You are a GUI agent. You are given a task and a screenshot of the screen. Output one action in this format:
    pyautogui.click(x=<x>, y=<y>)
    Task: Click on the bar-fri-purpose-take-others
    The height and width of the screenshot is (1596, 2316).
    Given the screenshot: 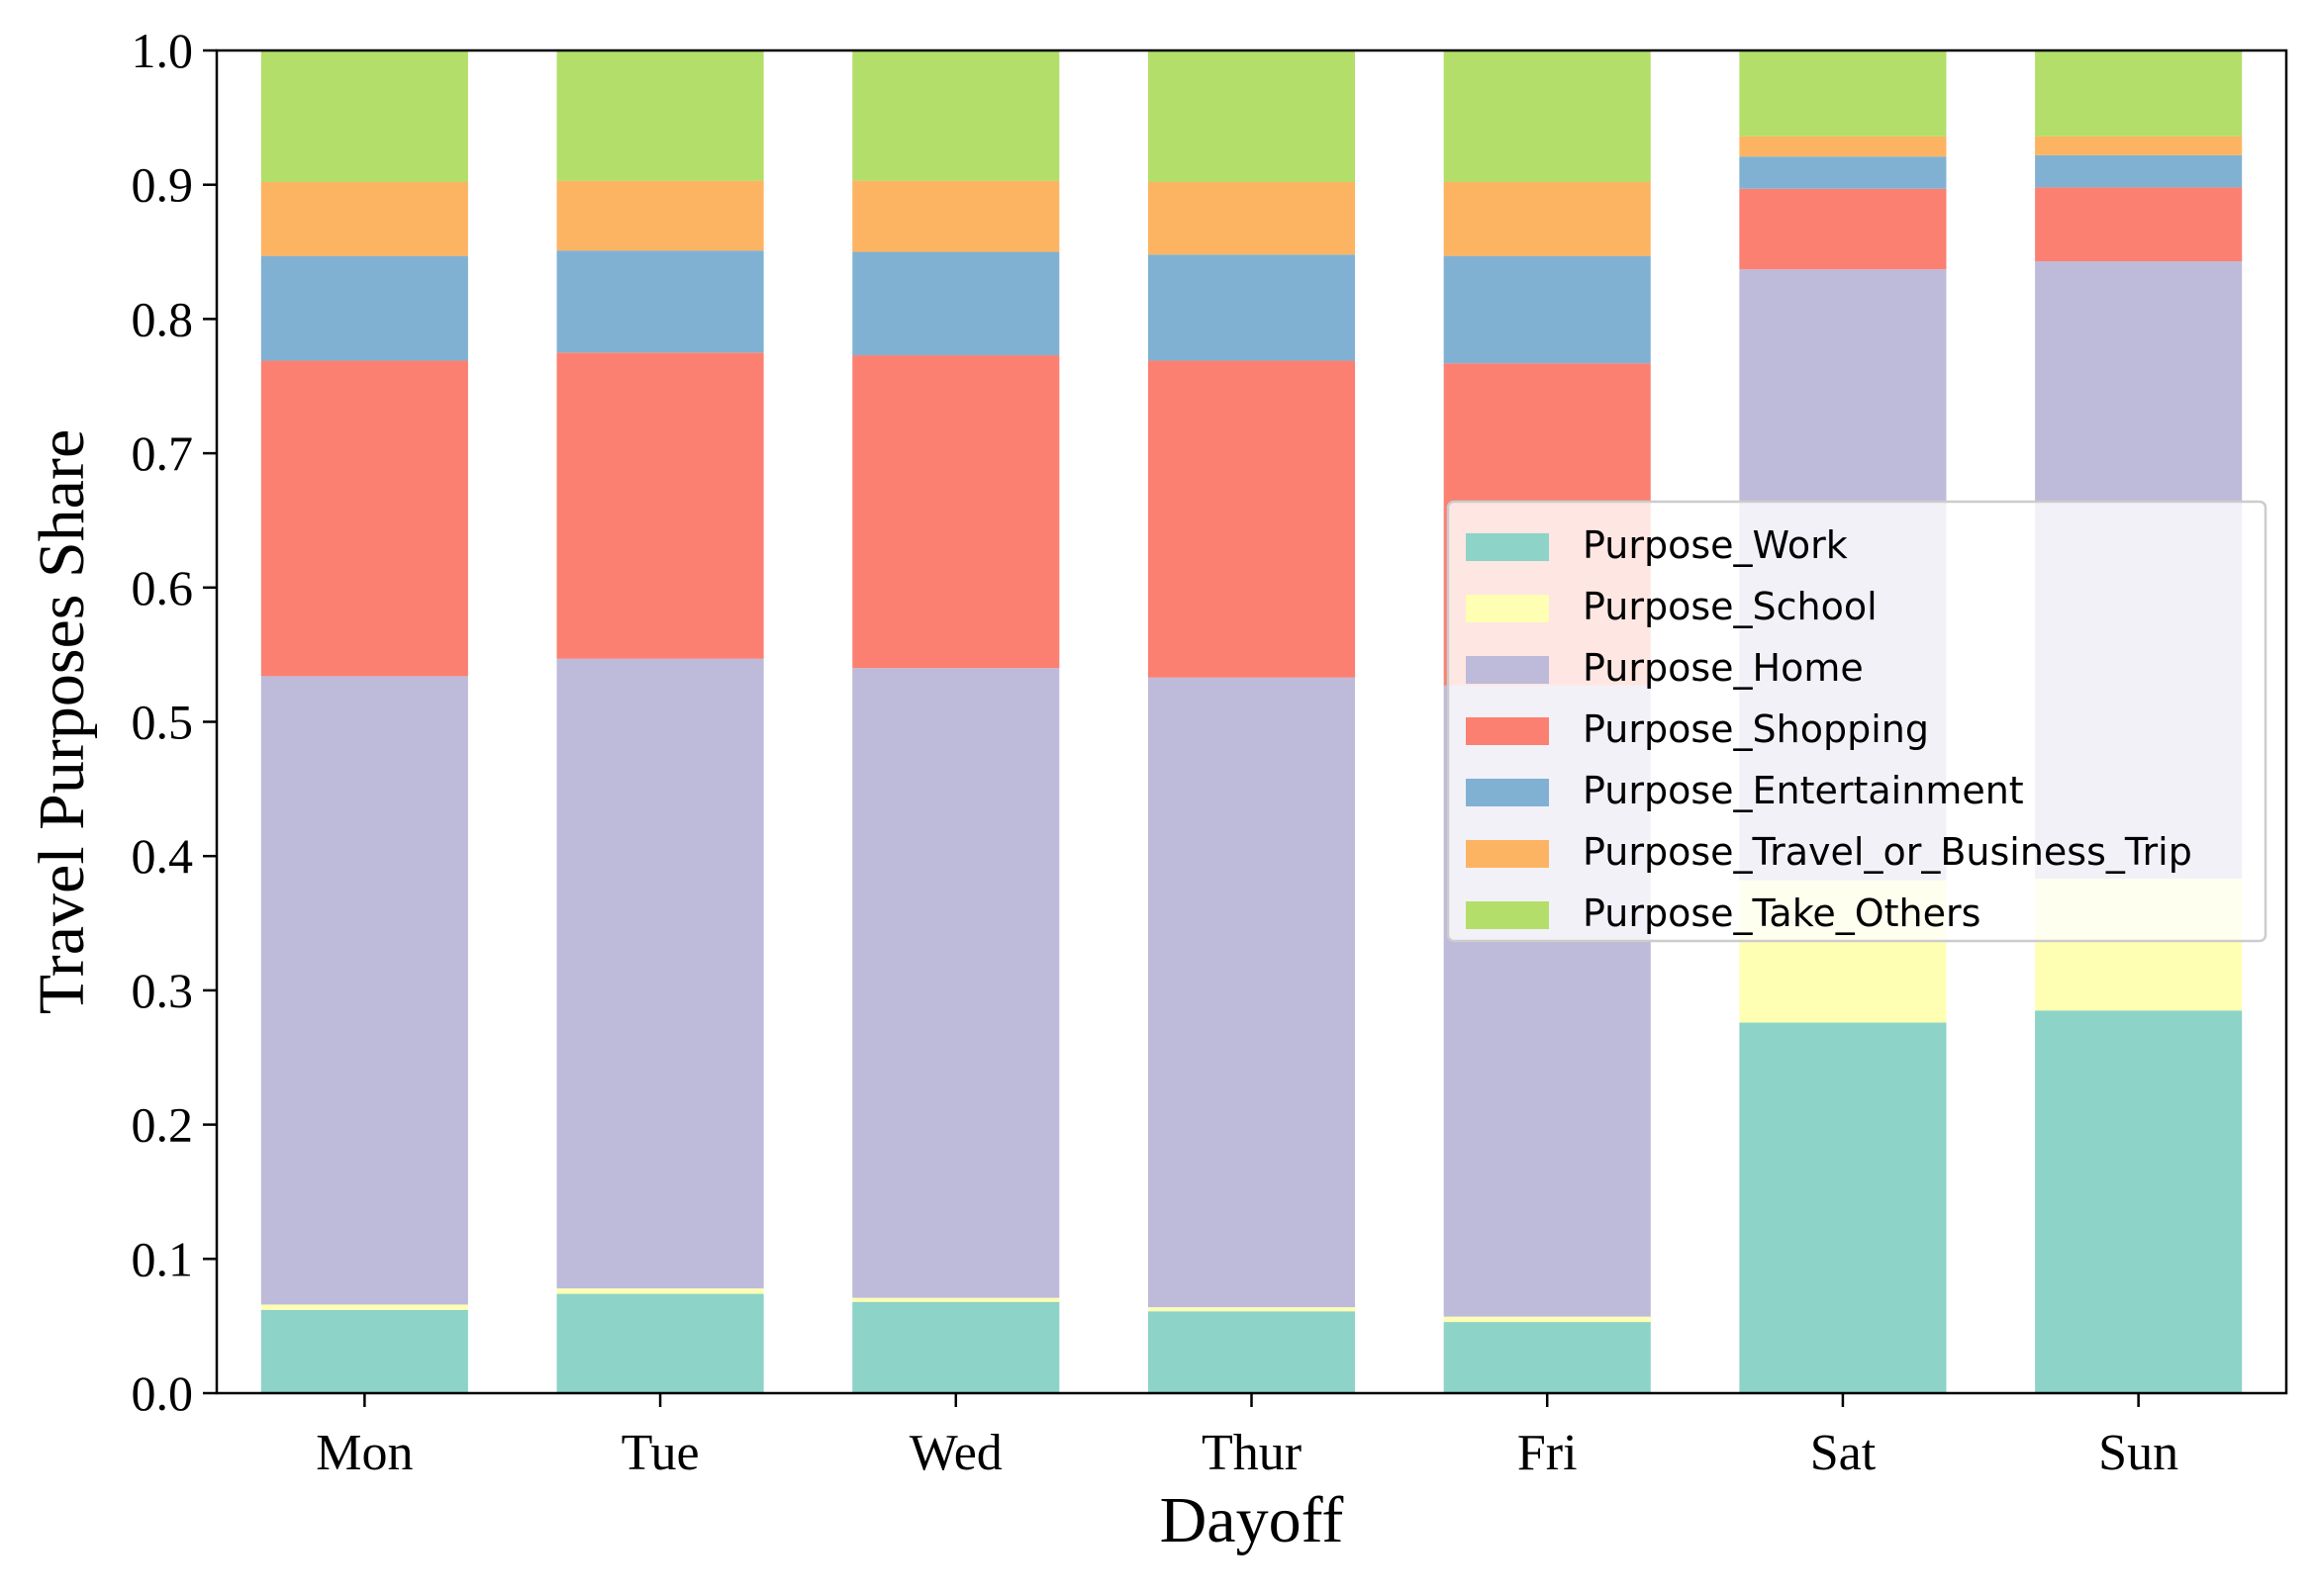 What is the action you would take?
    pyautogui.click(x=1547, y=116)
    